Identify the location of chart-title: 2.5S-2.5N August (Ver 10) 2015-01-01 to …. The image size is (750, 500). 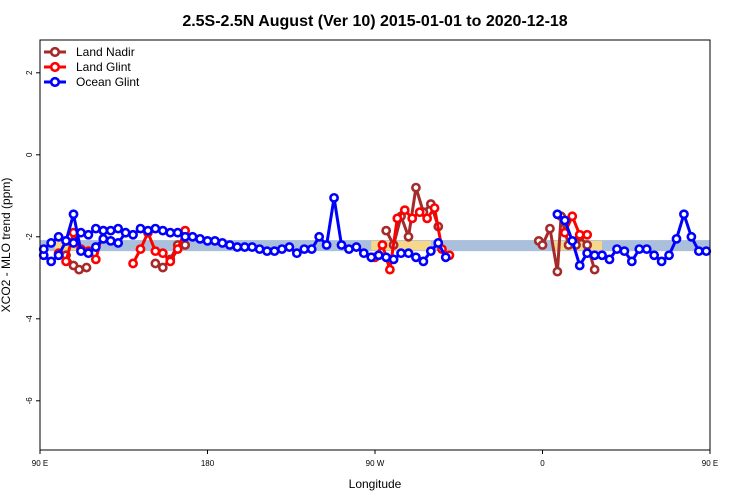
(374, 21).